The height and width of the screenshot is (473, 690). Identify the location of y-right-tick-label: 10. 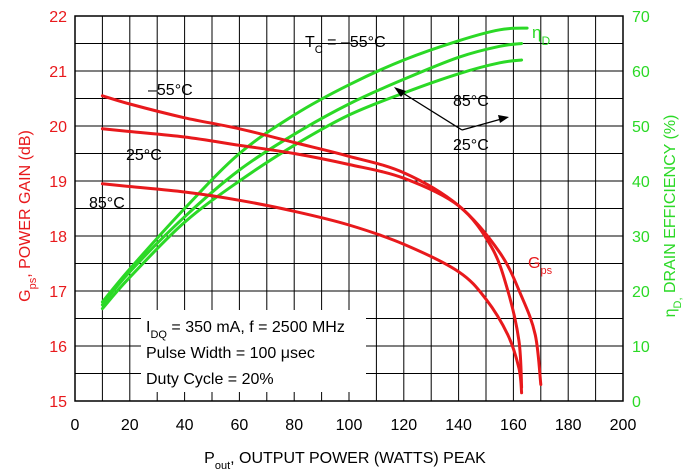
(641, 347).